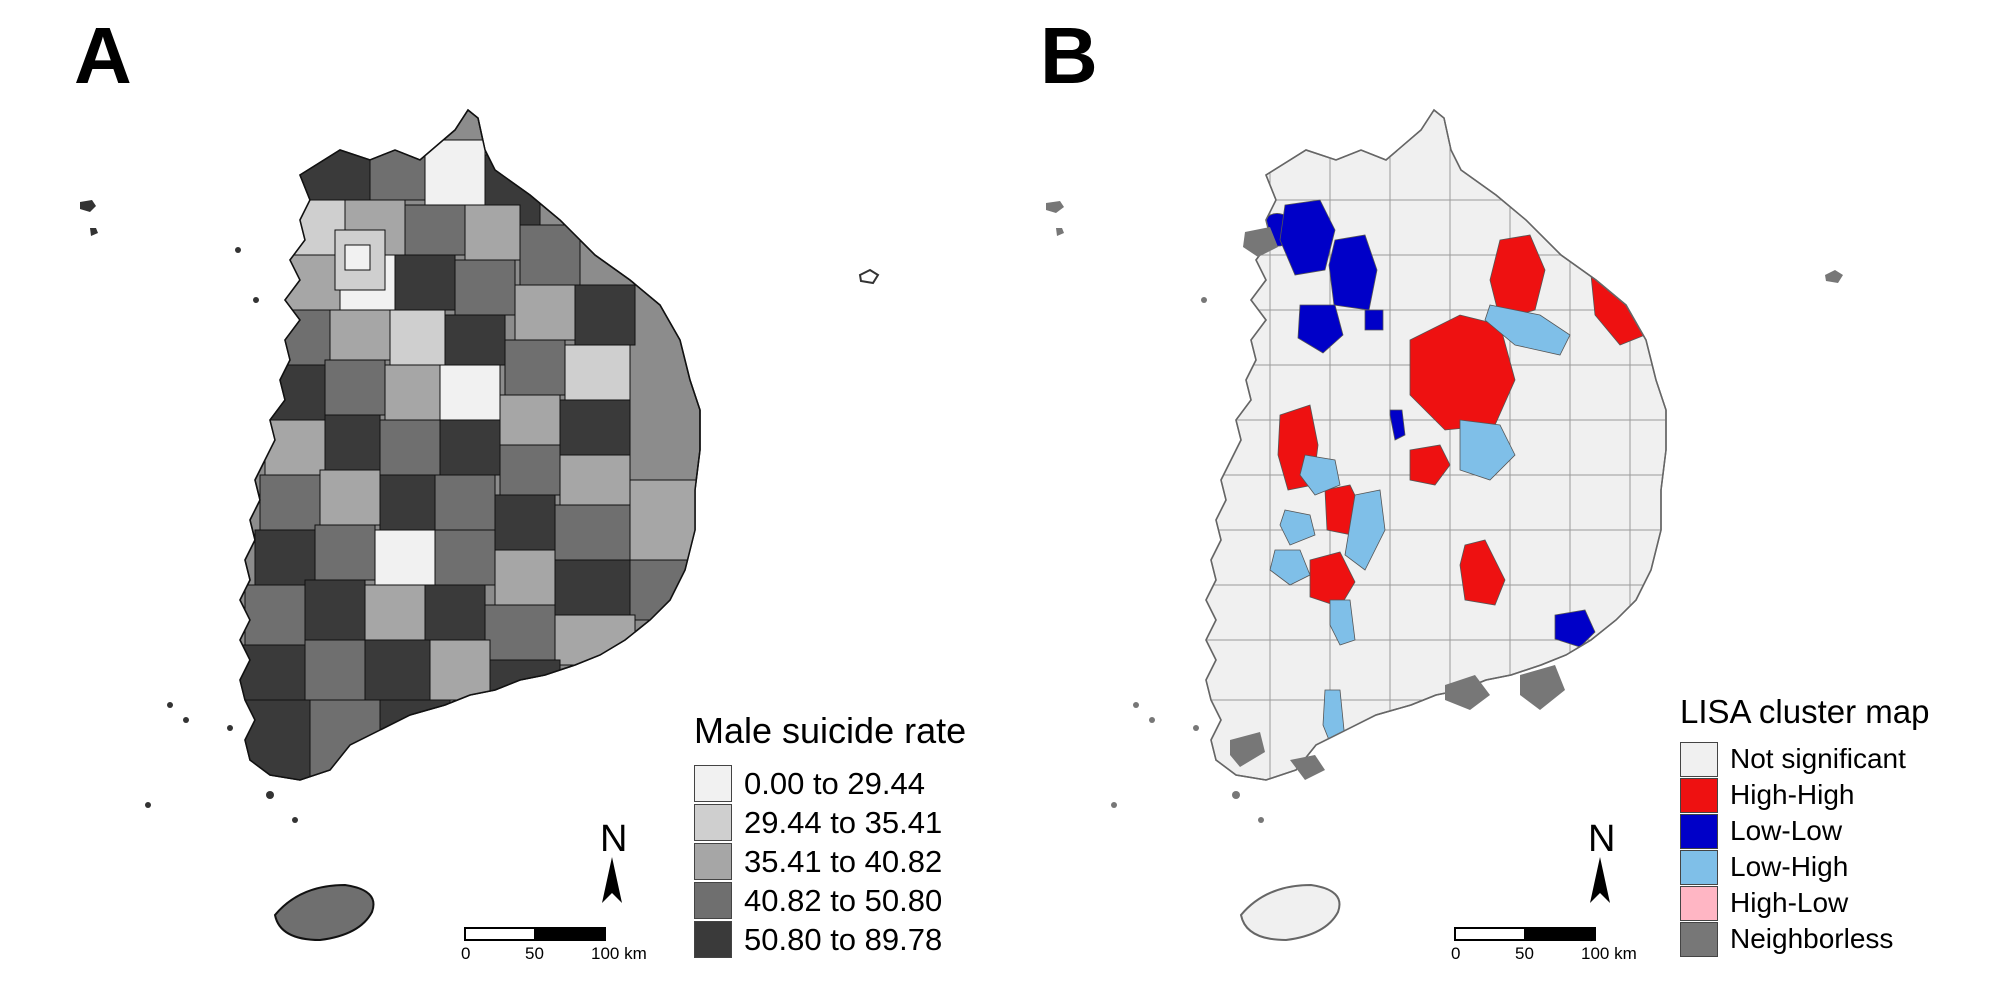 Image resolution: width=2008 pixels, height=1004 pixels. What do you see at coordinates (614, 839) in the screenshot?
I see `panel-a-north-label: N` at bounding box center [614, 839].